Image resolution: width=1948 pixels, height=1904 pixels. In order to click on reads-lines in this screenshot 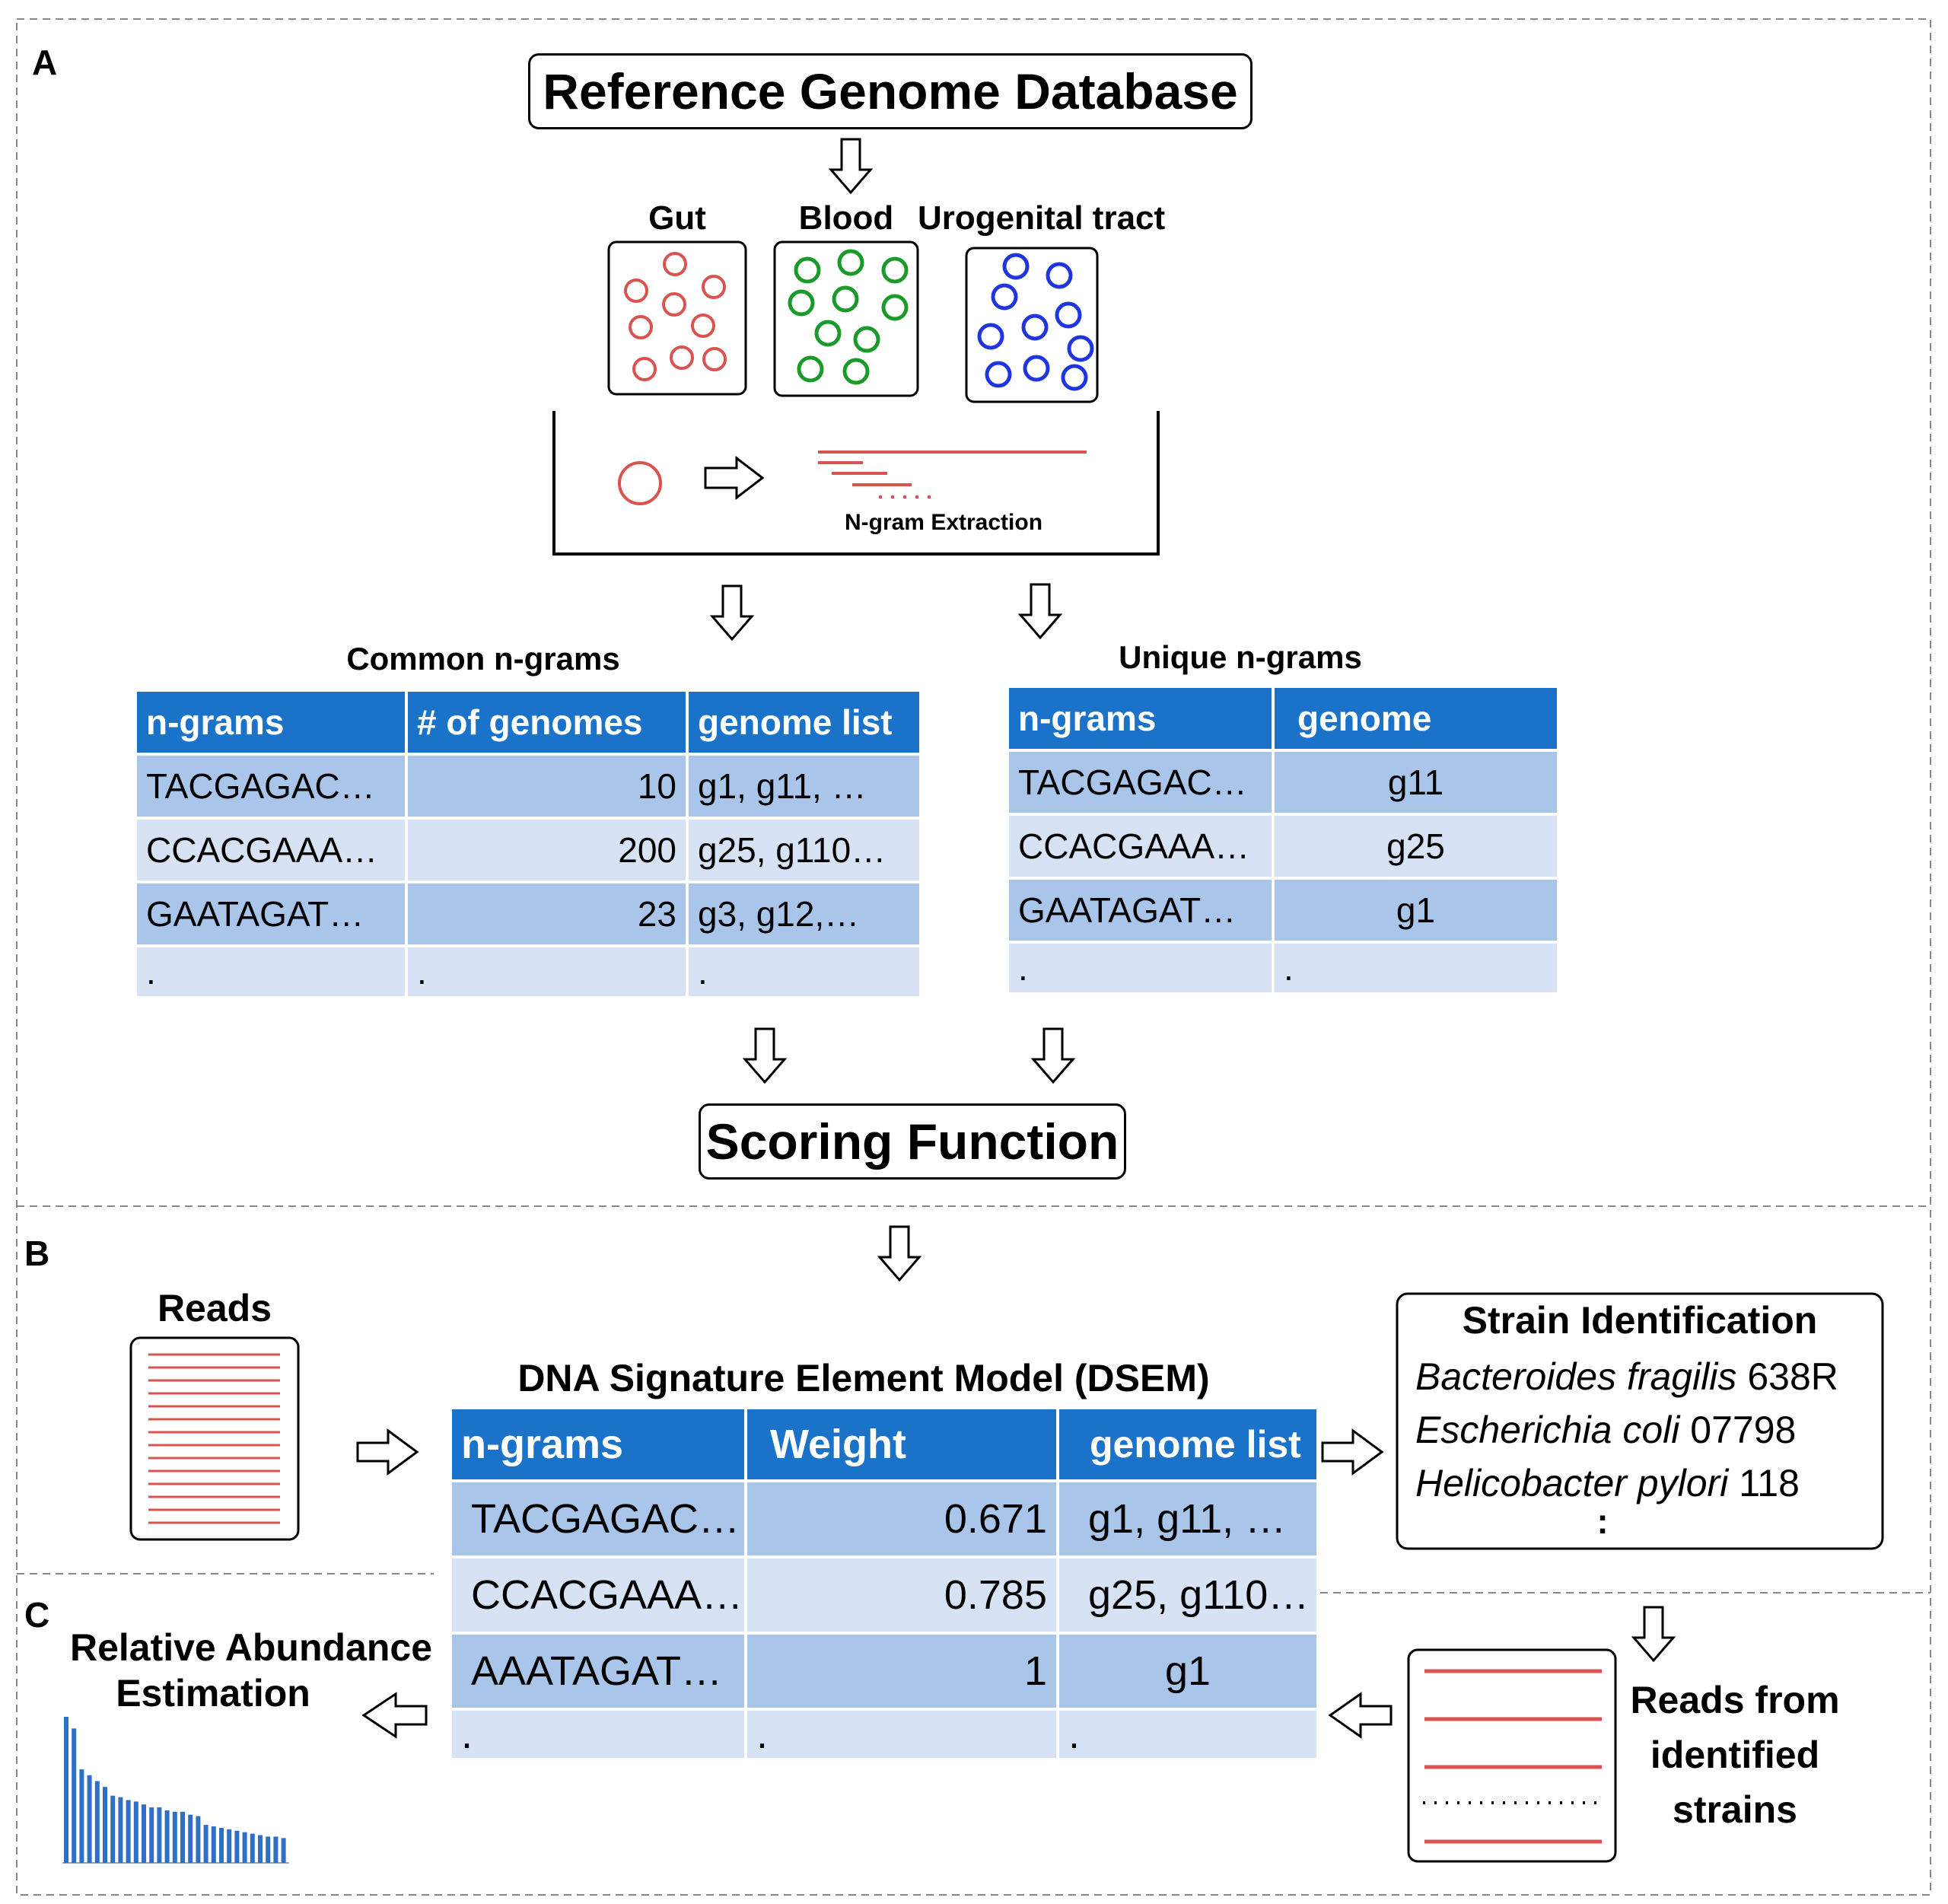, I will do `click(214, 1438)`.